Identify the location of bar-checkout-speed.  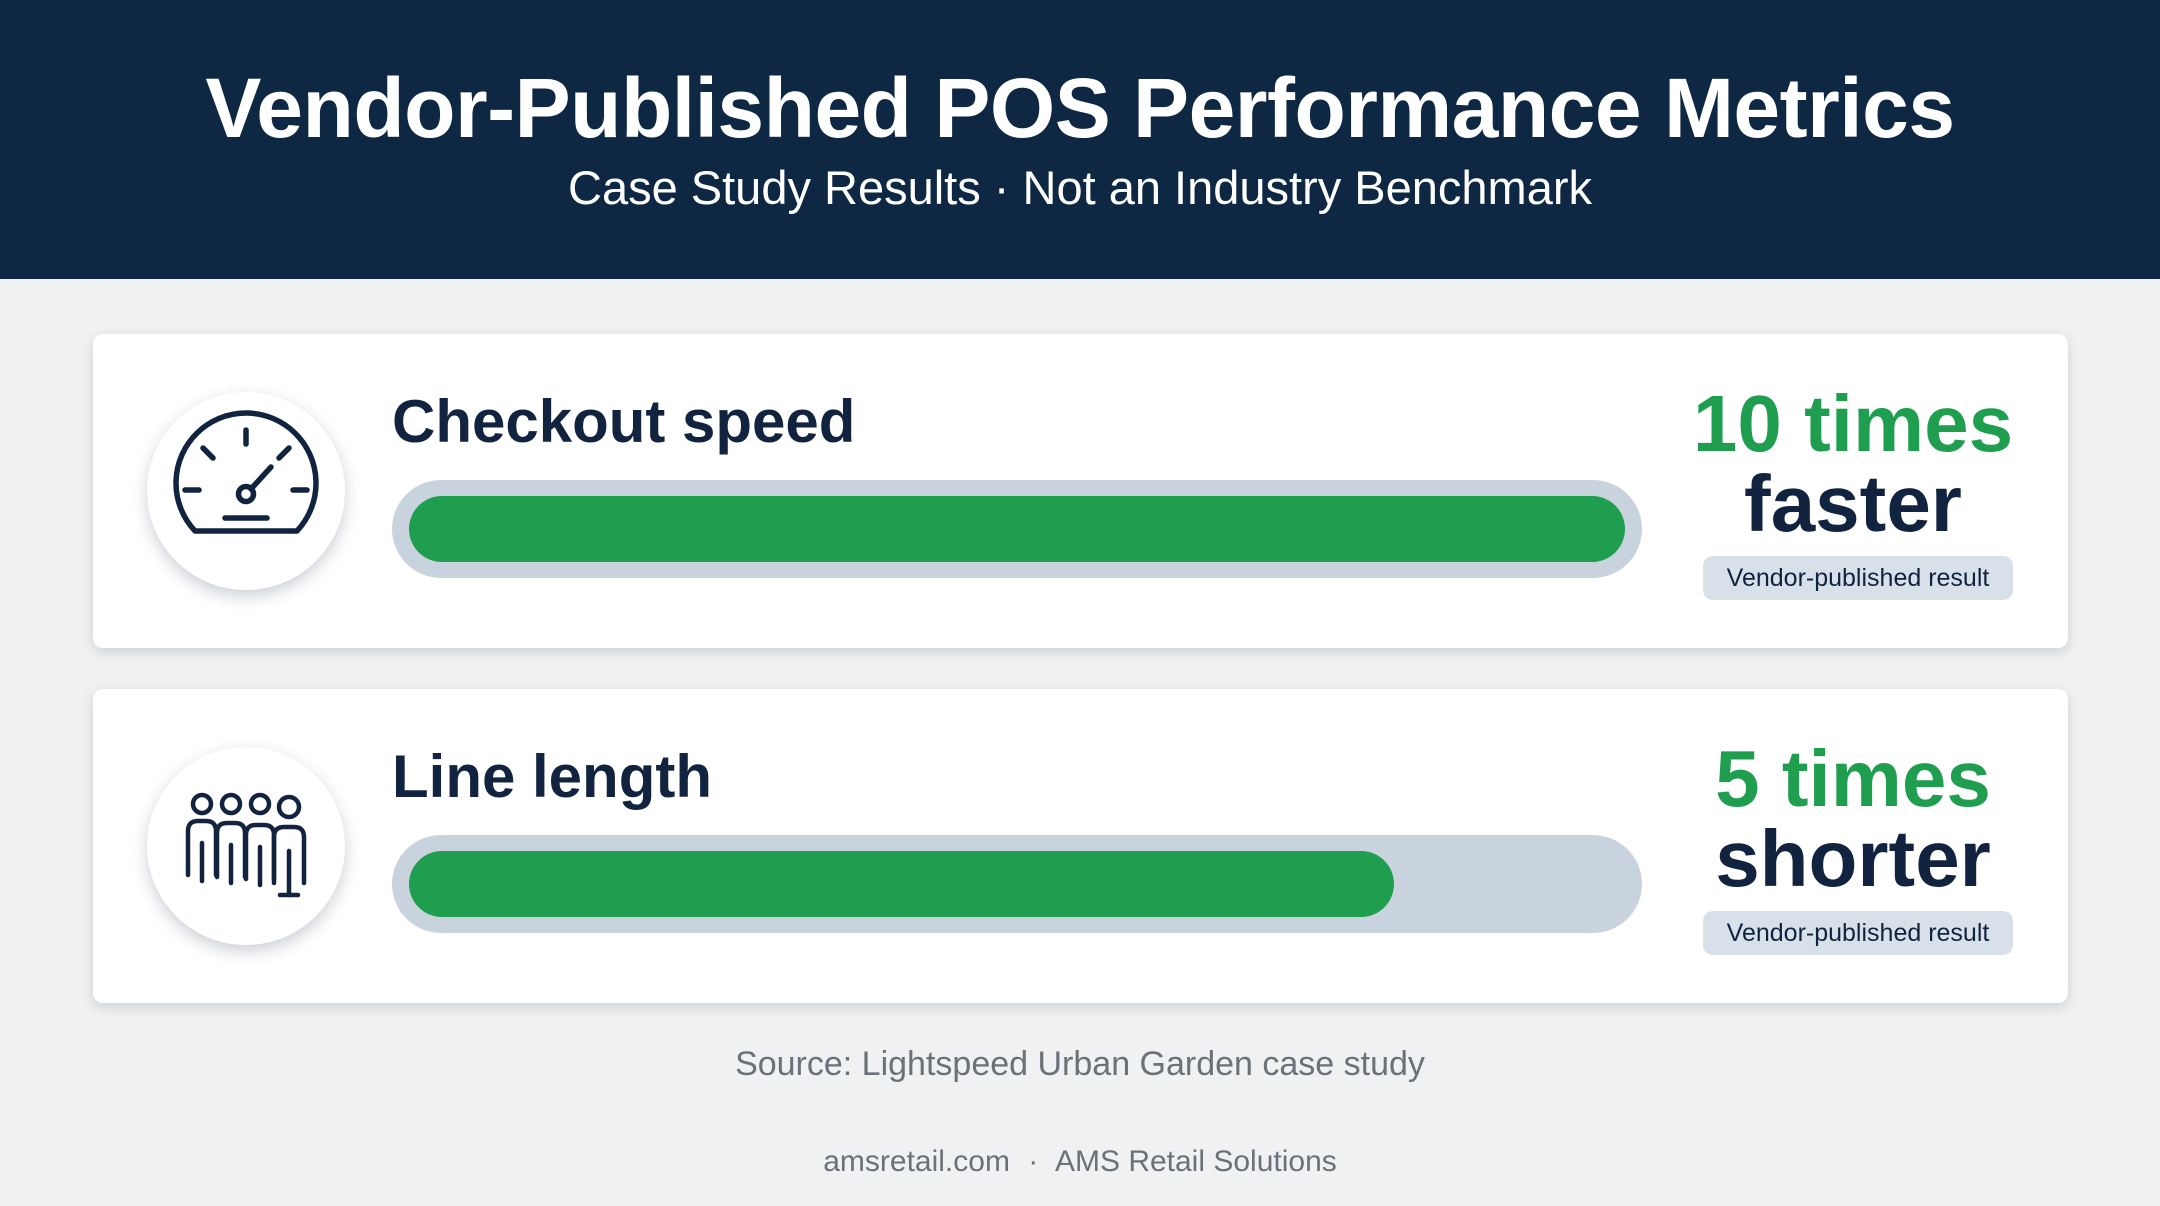
(1017, 529).